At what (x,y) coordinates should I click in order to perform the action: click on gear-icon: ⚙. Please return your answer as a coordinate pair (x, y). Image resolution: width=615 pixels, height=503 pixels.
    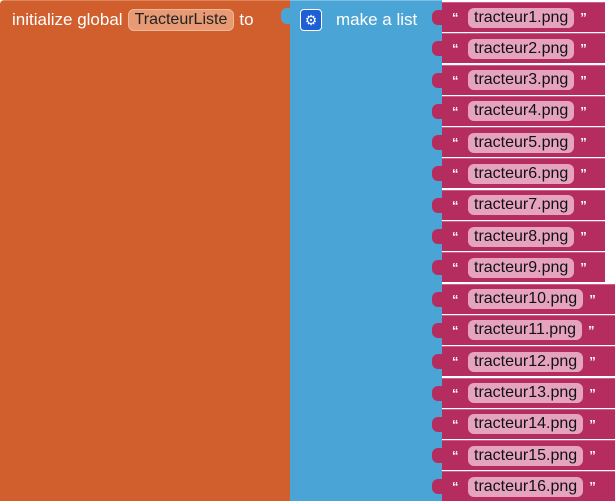
    Looking at the image, I should click on (311, 20).